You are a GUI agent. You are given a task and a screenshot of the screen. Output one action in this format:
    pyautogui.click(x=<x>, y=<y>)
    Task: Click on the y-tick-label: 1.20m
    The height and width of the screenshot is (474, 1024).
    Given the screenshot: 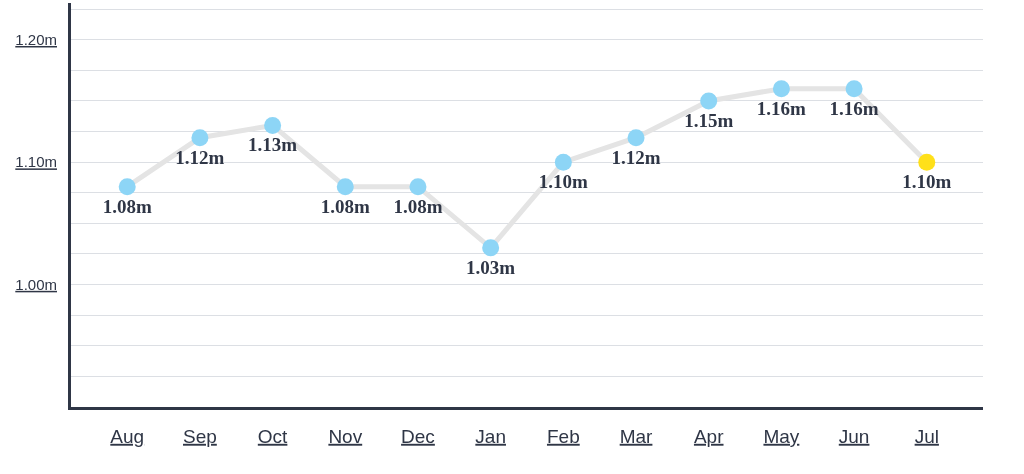 What is the action you would take?
    pyautogui.click(x=36, y=39)
    